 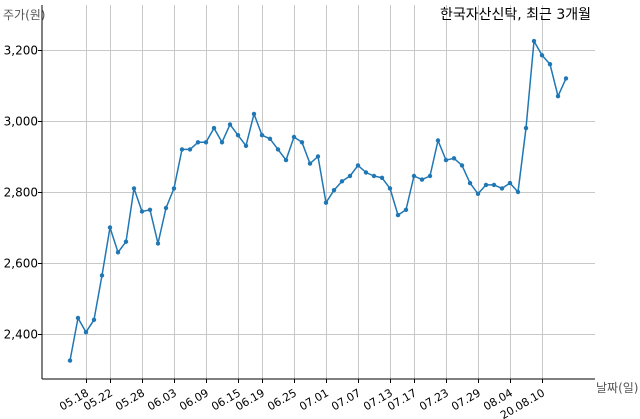 I want to click on x-axis-label: 날짜(일), so click(x=617, y=388).